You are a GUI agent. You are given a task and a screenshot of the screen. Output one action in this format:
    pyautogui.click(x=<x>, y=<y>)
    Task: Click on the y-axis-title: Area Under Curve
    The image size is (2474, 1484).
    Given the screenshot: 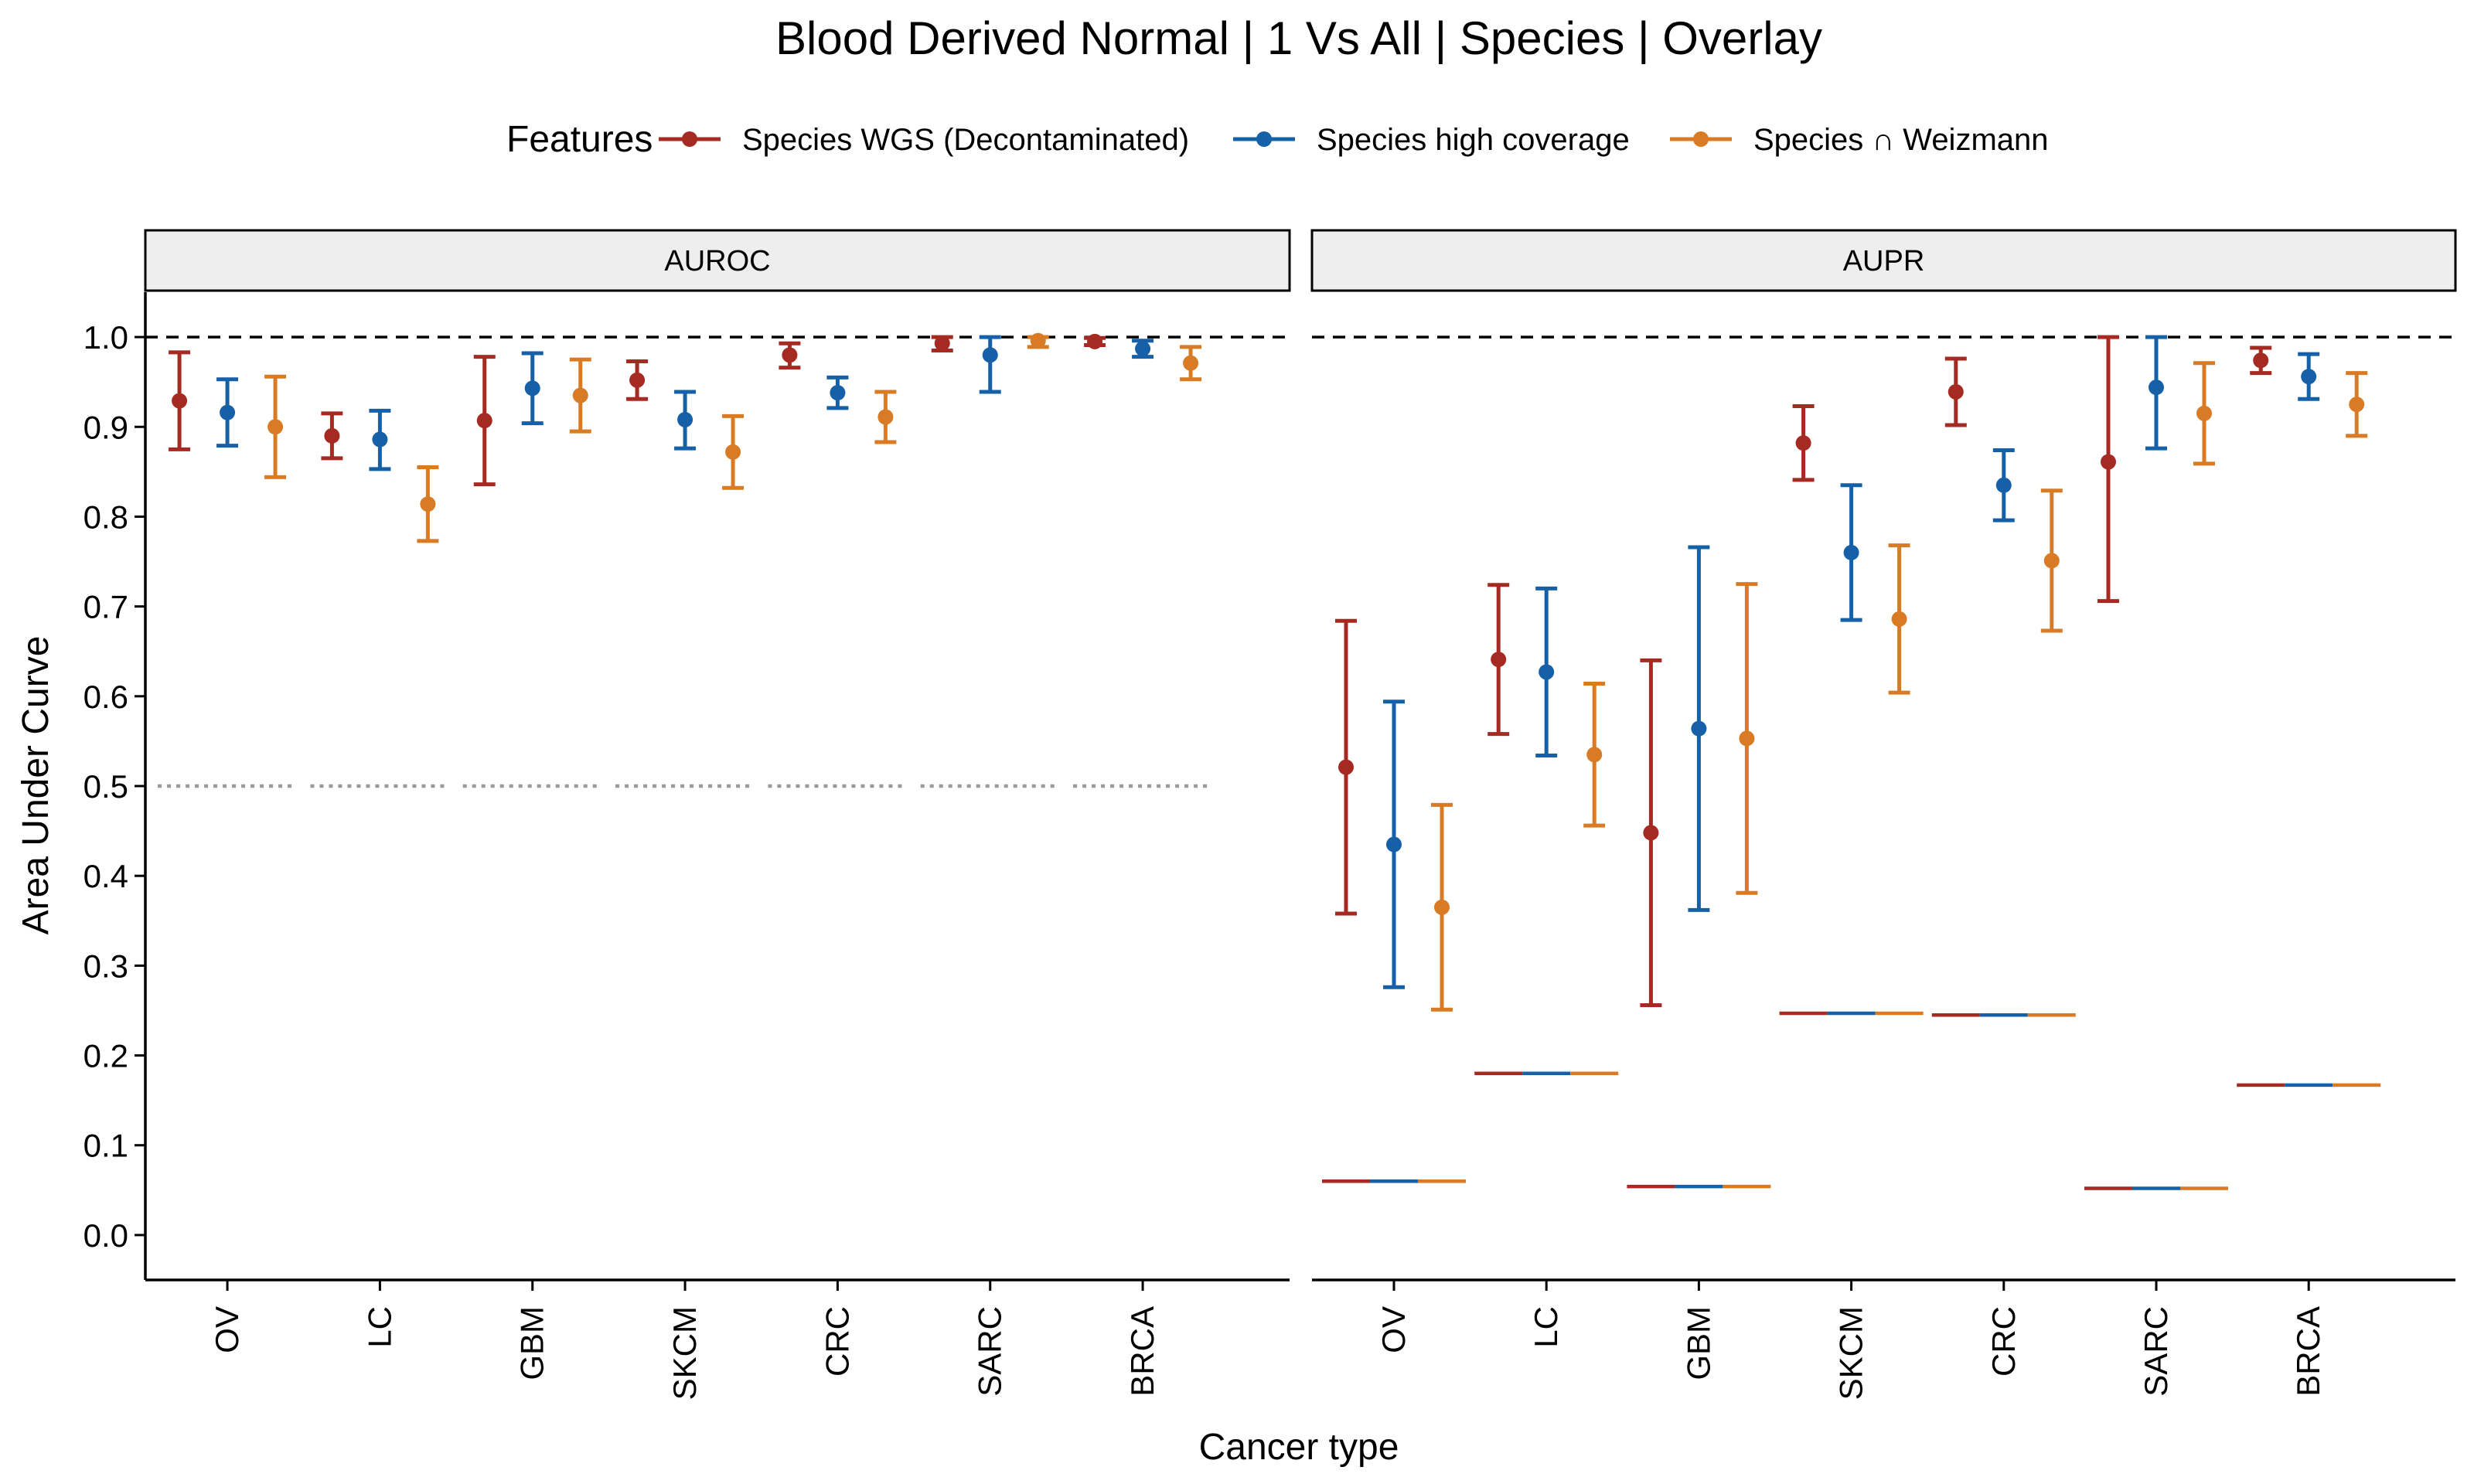 What is the action you would take?
    pyautogui.click(x=35, y=785)
    